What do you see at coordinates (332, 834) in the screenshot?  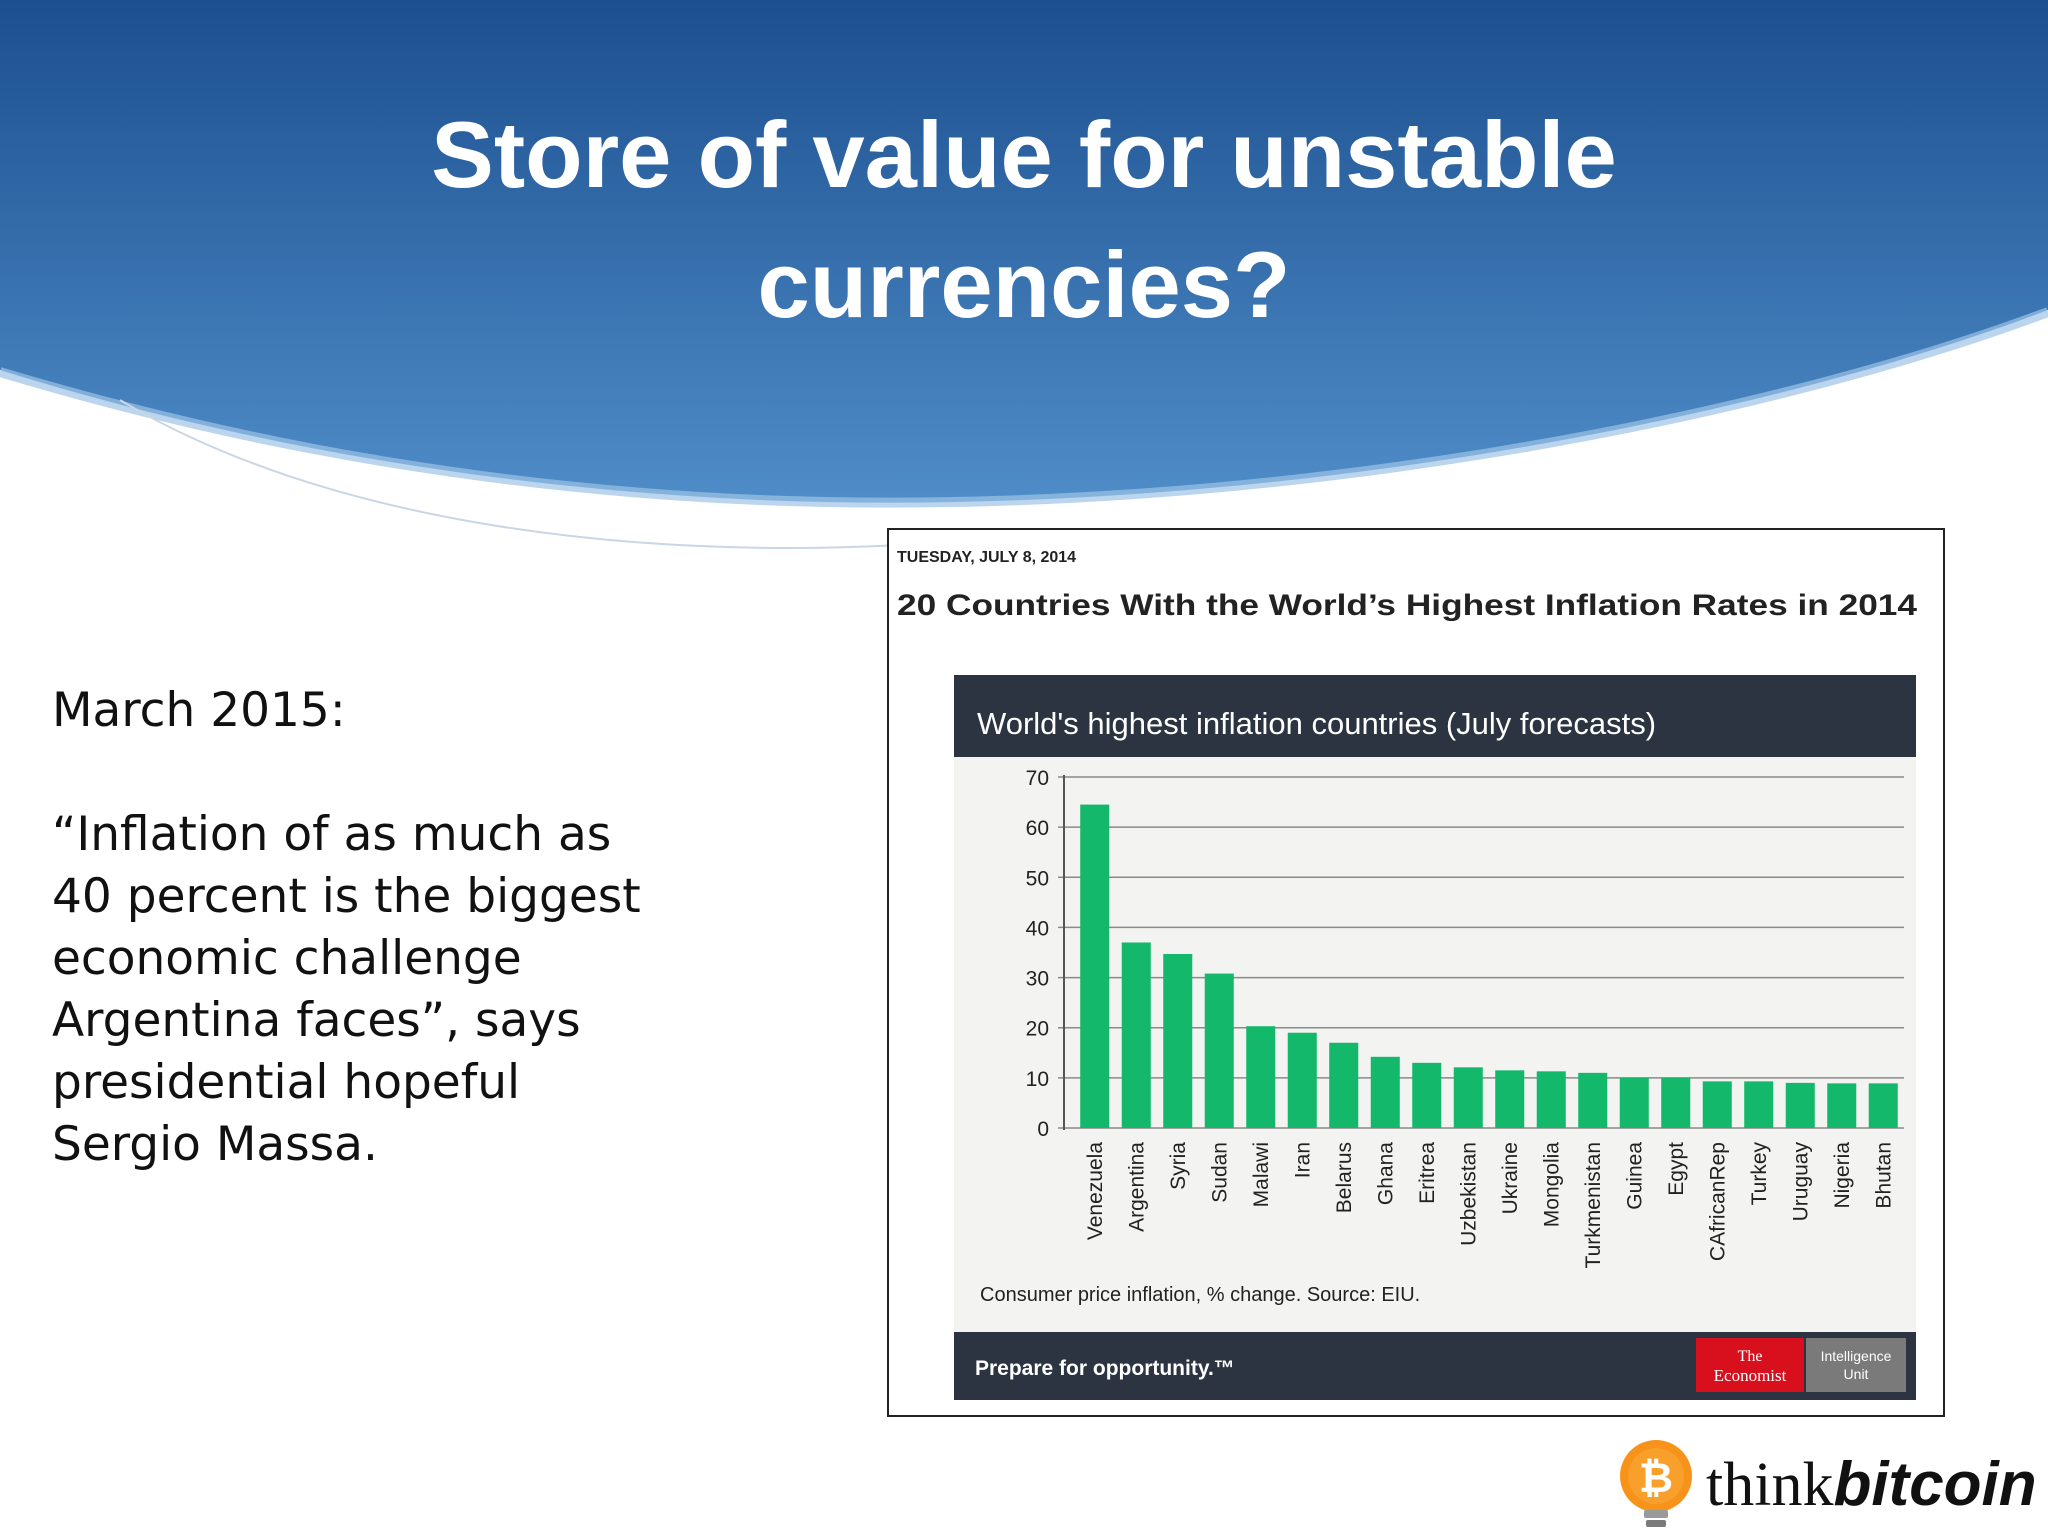 I see `quote-line-1: “Inflation of as much as` at bounding box center [332, 834].